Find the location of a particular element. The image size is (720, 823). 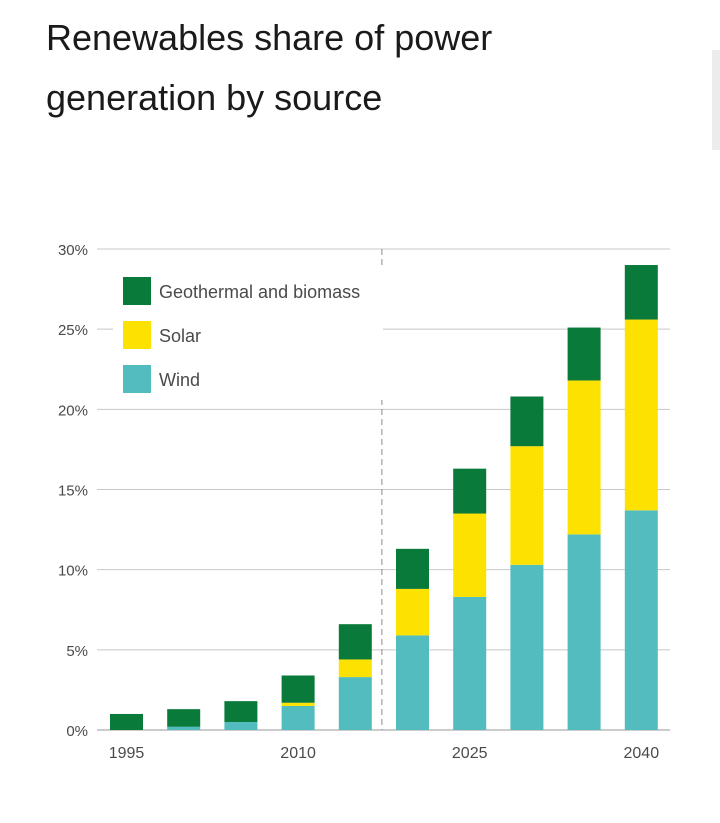

x-tick-label: 1995 is located at coordinates (127, 753).